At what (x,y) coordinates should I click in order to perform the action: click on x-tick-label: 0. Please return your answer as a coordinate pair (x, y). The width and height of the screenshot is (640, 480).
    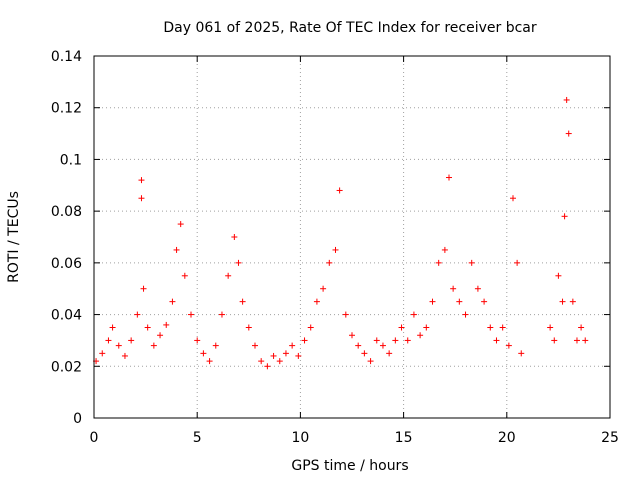
    Looking at the image, I should click on (94, 438).